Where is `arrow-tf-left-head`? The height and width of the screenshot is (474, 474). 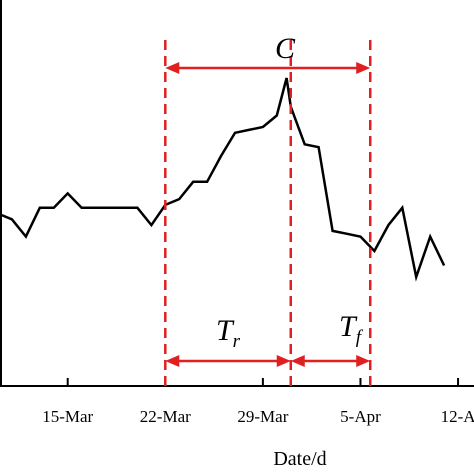 arrow-tf-left-head is located at coordinates (297, 361).